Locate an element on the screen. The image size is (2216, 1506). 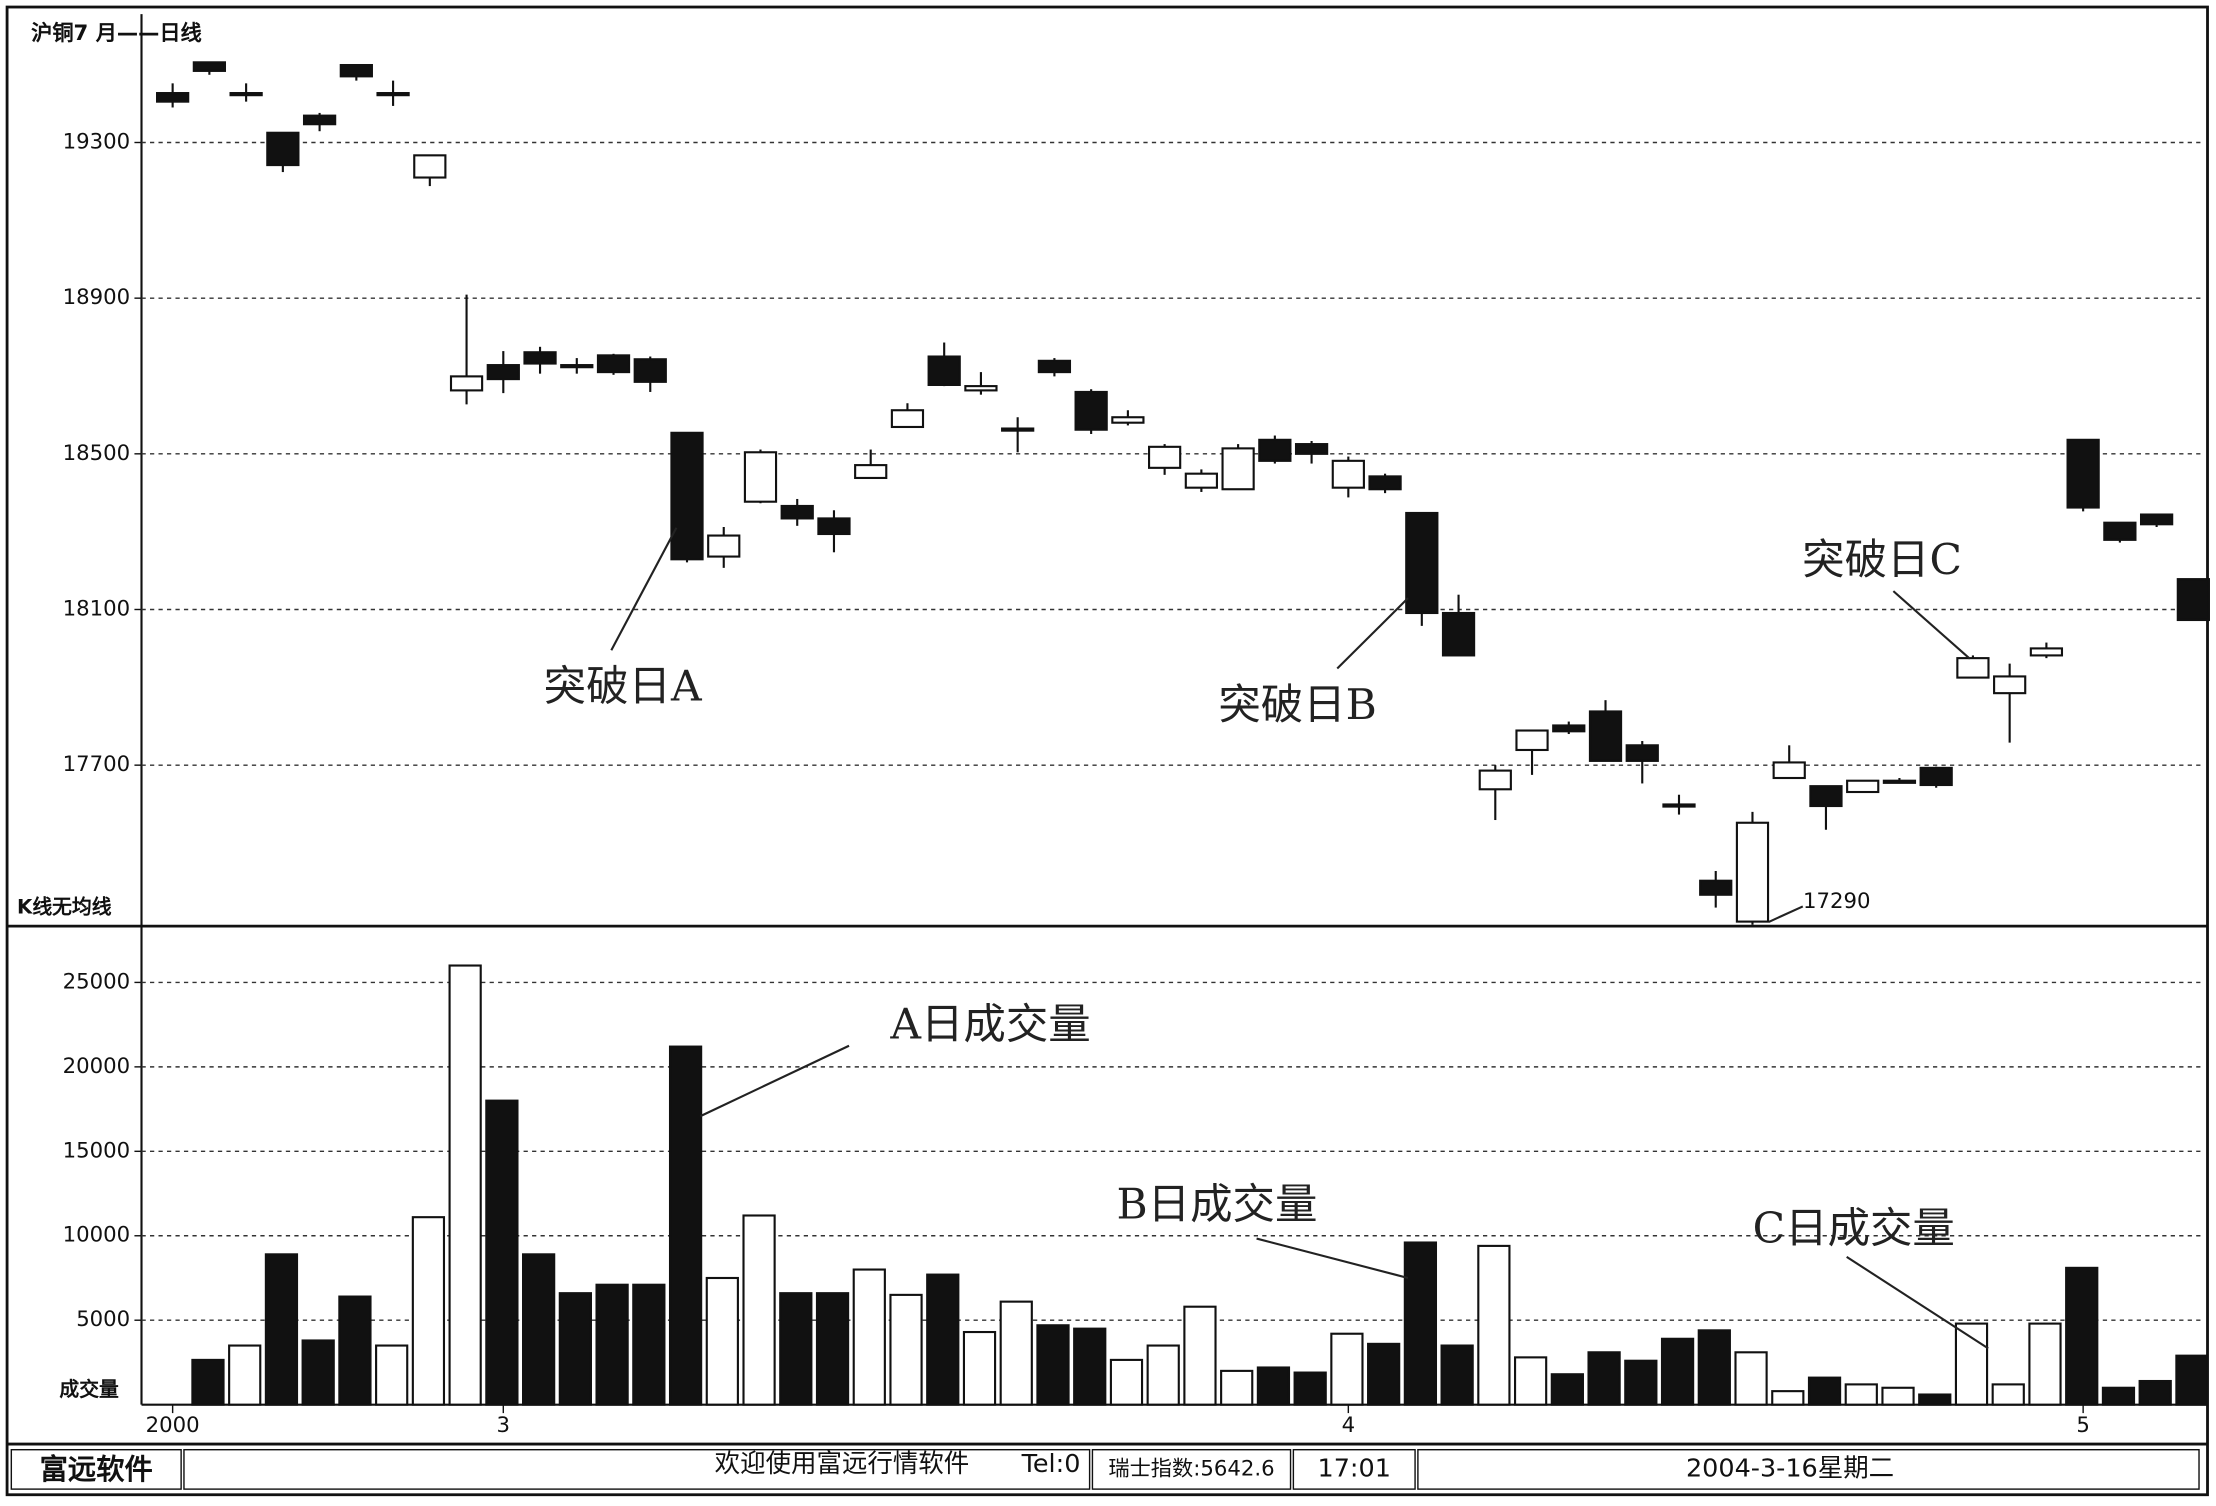
y-tick-label: 15000 is located at coordinates (96, 1149).